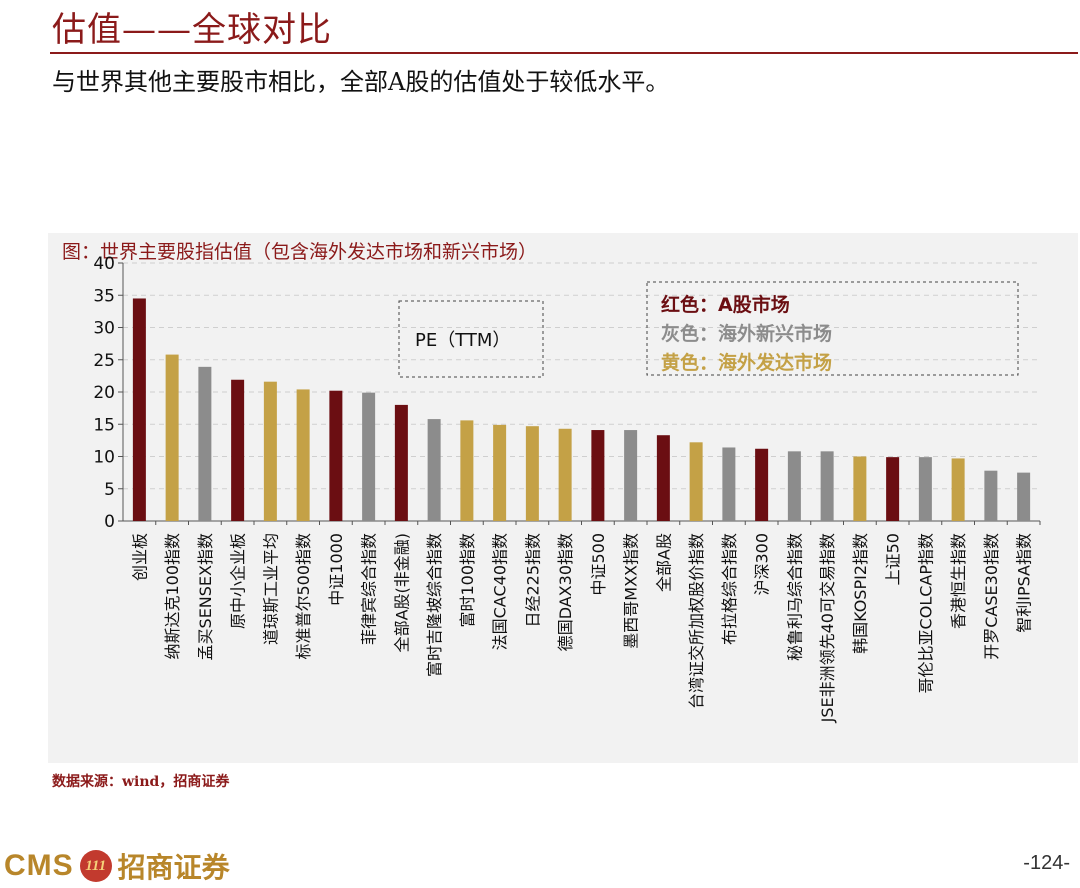  What do you see at coordinates (361, 82) in the screenshot?
I see `page-subtitle: 与世界其他主要股市相比，全部A股的估值处于较低水平。` at bounding box center [361, 82].